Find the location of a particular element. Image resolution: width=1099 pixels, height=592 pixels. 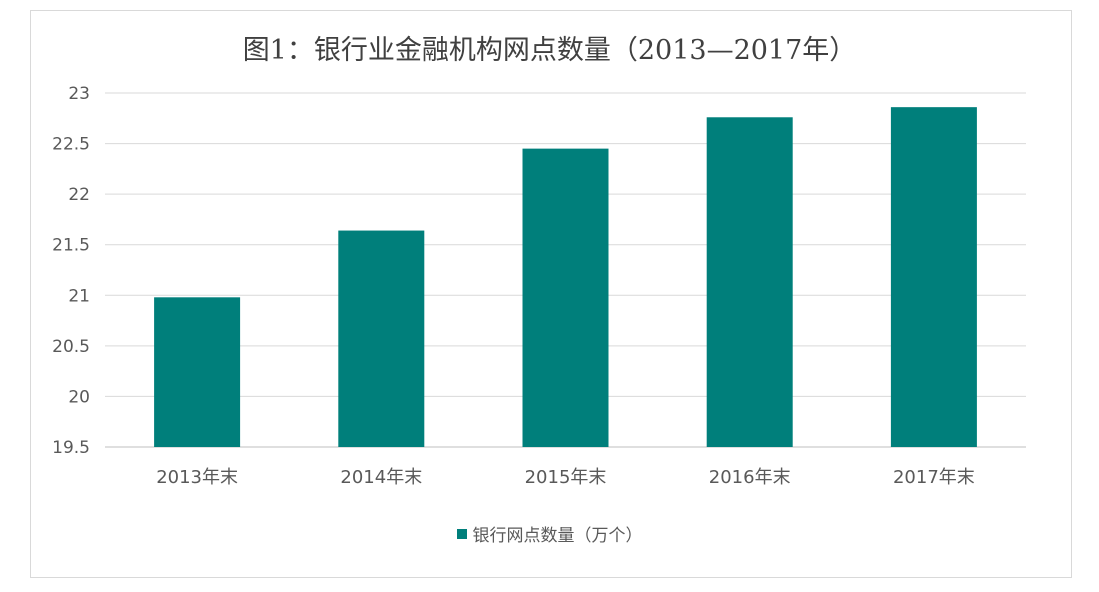

chart-legend: 银行网点数量（万个） is located at coordinates (549, 536).